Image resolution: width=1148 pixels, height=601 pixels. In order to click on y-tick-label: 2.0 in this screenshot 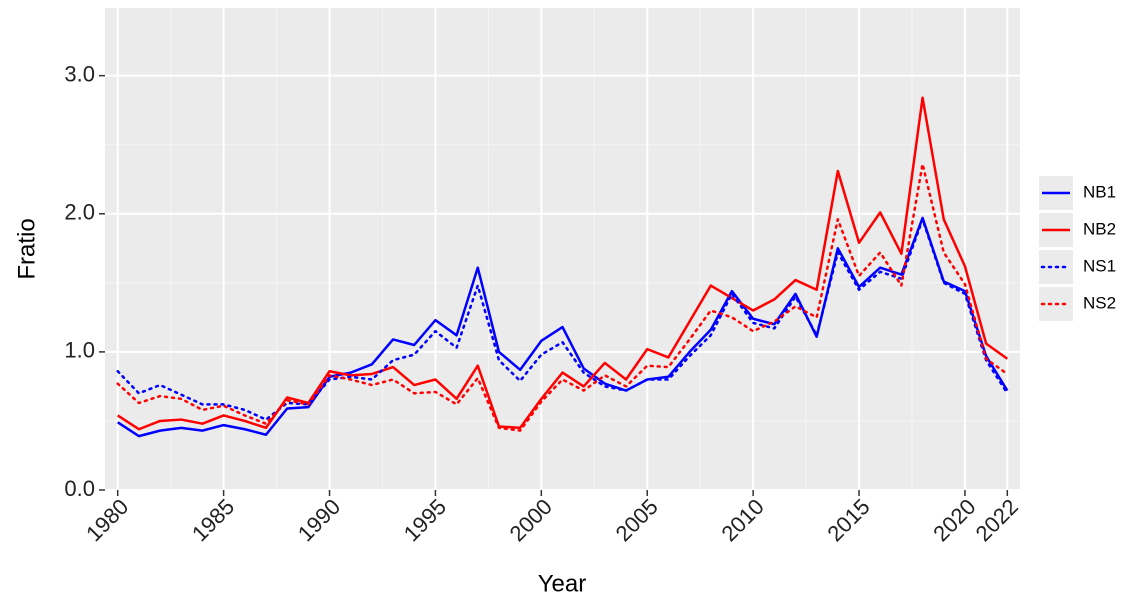, I will do `click(79, 212)`.